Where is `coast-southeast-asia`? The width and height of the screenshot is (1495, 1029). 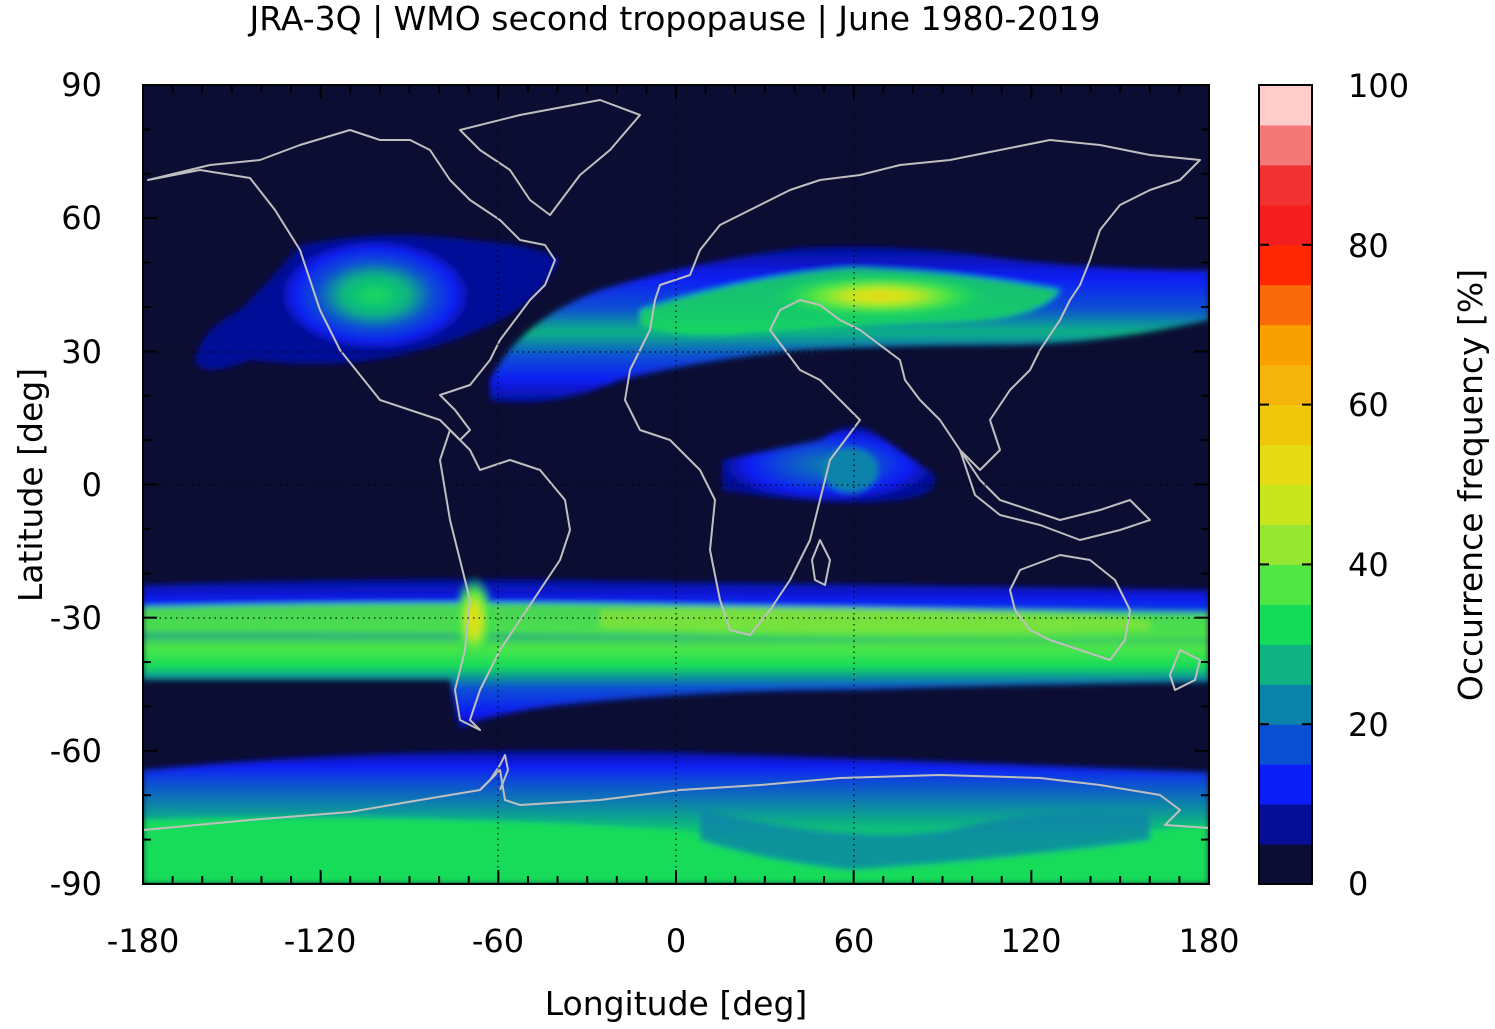 coast-southeast-asia is located at coordinates (1055, 495).